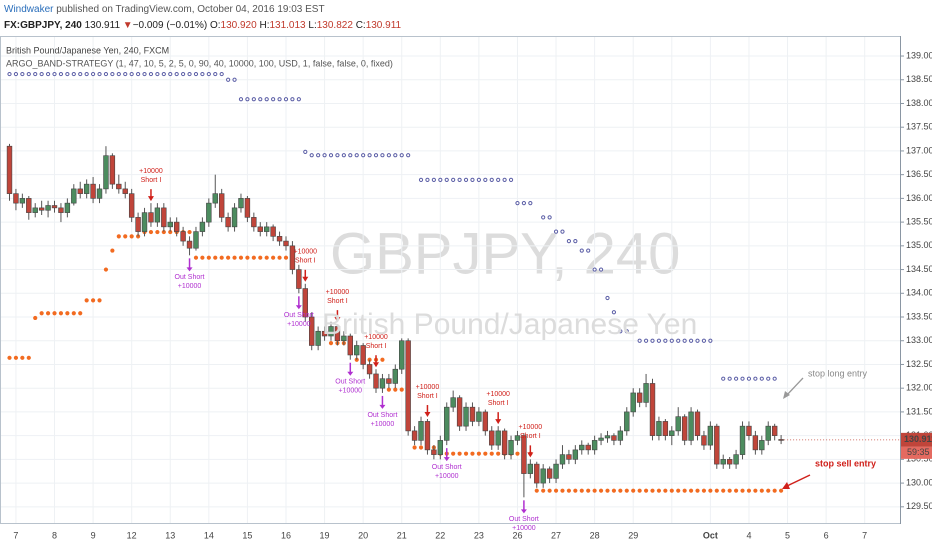  I want to click on y-tick-label: 134.500, so click(919, 269).